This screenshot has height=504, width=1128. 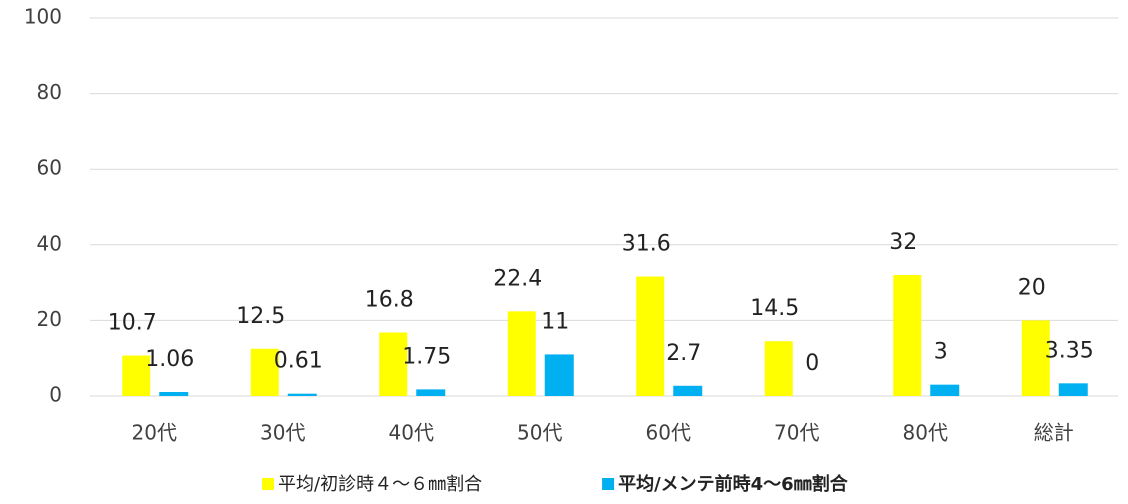 What do you see at coordinates (796, 433) in the screenshot?
I see `x-tick-label: 70代` at bounding box center [796, 433].